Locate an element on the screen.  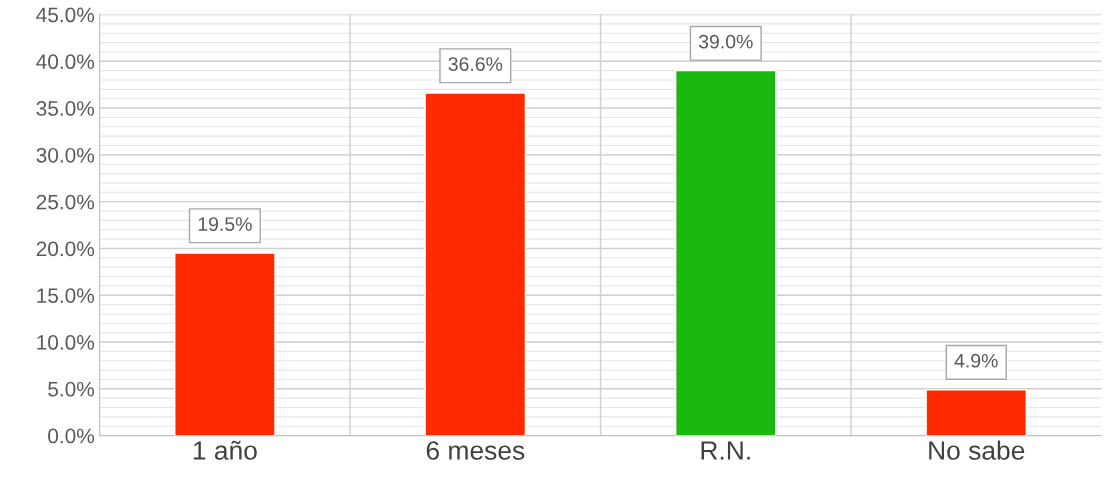
data-label: 36.6% is located at coordinates (475, 64).